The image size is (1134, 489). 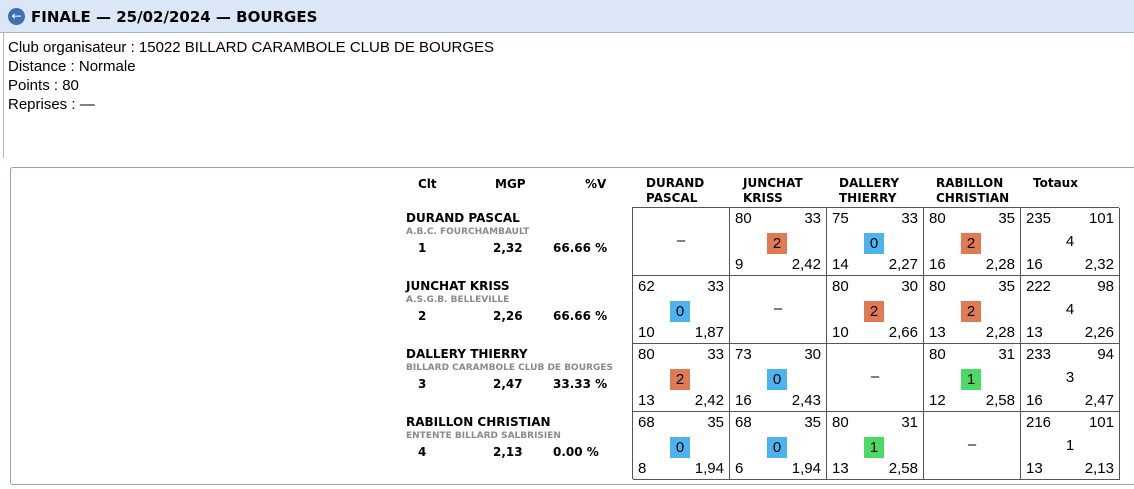 I want to click on match-cell: 80 31 13 2,58 1, so click(x=875, y=446).